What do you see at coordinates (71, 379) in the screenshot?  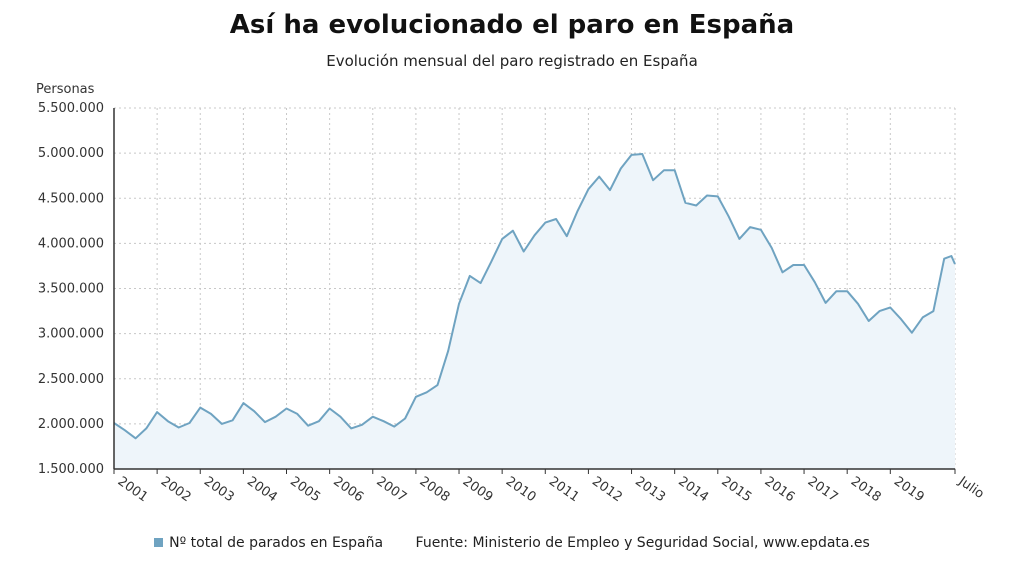 I see `y-tick-label: 2.500.000` at bounding box center [71, 379].